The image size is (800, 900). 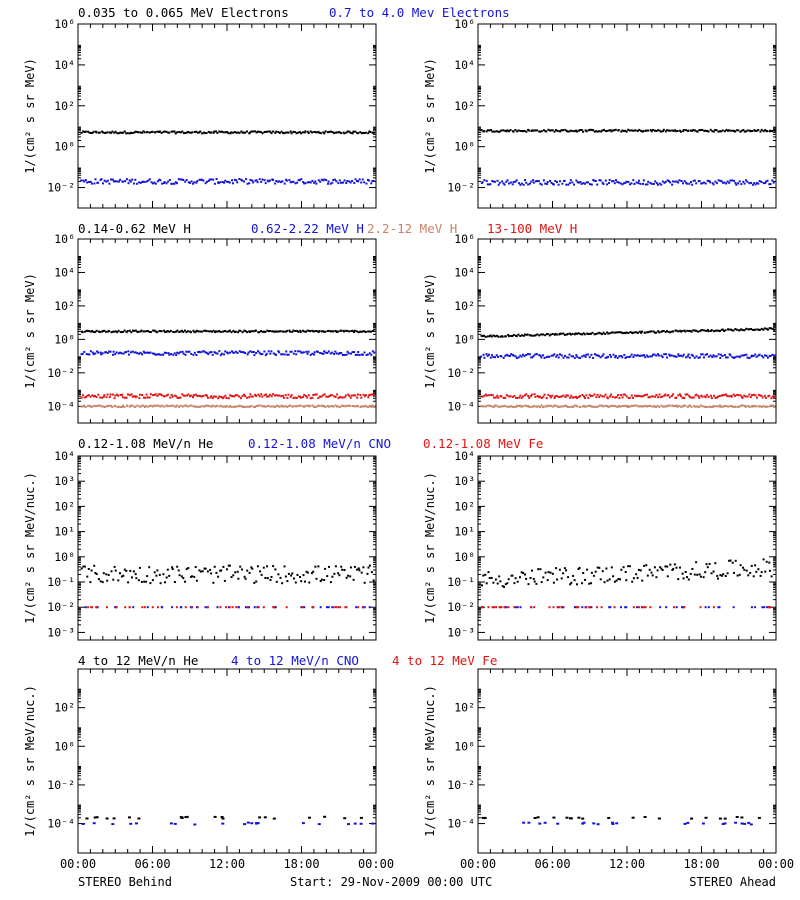 I want to click on y-tick-label: 10⁻², so click(x=461, y=785).